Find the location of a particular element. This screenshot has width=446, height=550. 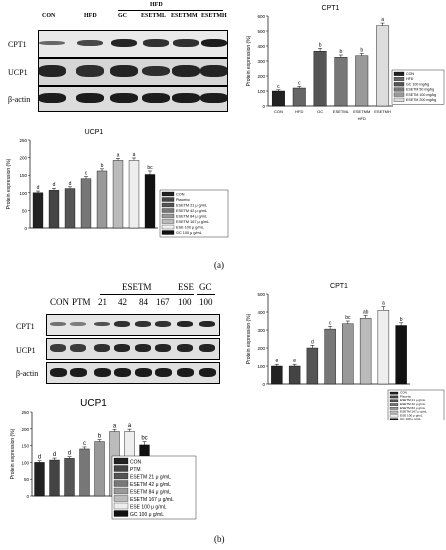

significance-letter: bc is located at coordinates (348, 318).